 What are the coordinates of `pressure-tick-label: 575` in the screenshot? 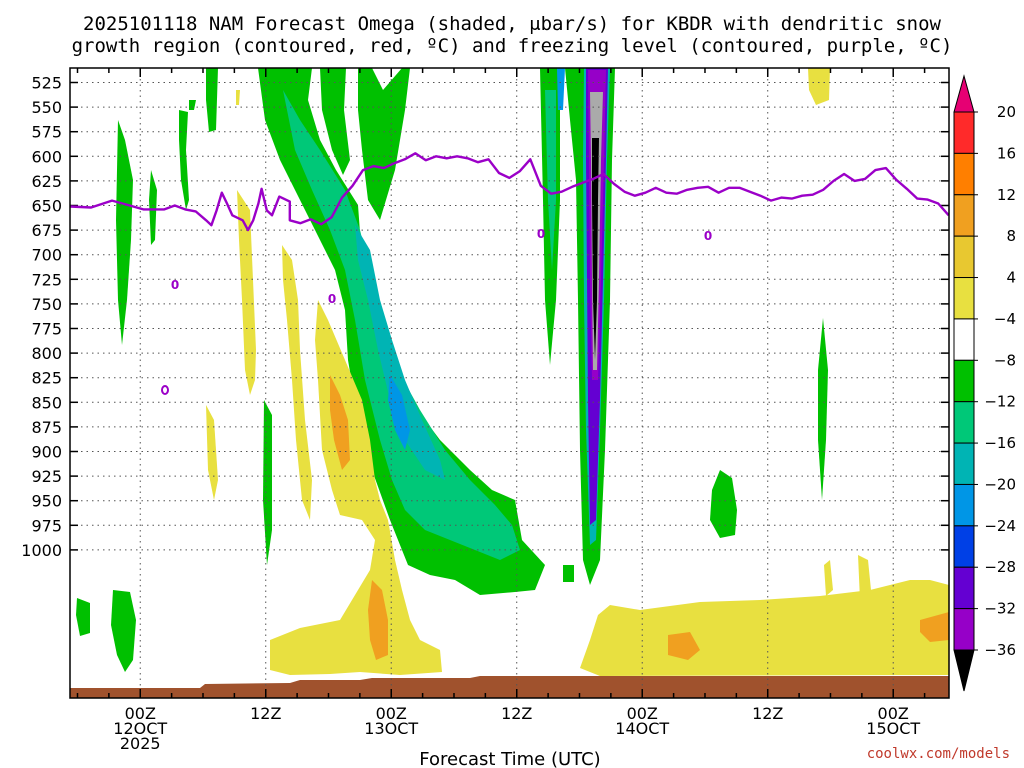 It's located at (46, 132).